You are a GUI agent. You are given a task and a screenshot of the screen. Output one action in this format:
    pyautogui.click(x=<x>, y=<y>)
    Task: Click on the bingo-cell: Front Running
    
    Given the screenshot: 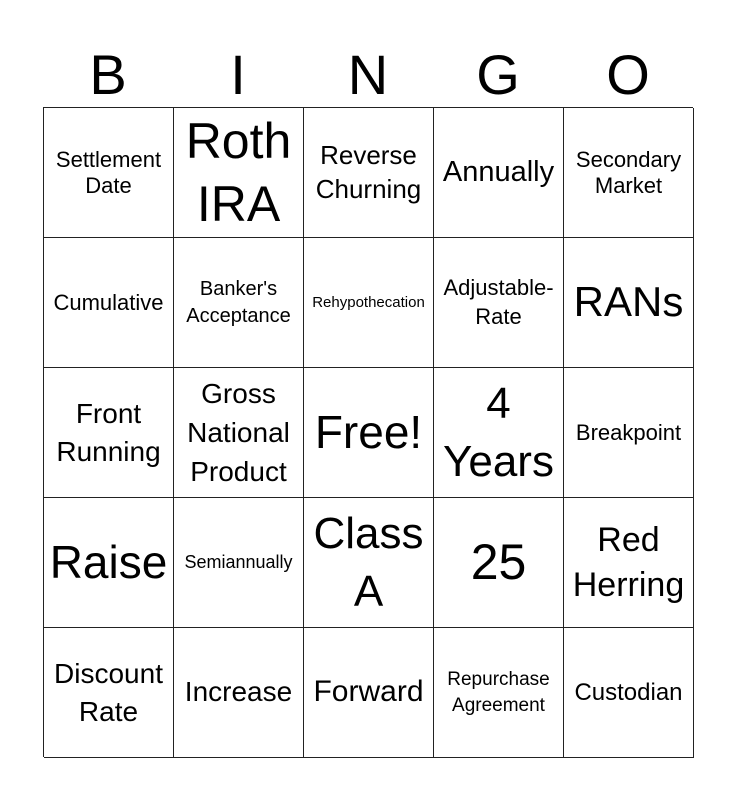 What is the action you would take?
    pyautogui.click(x=109, y=433)
    